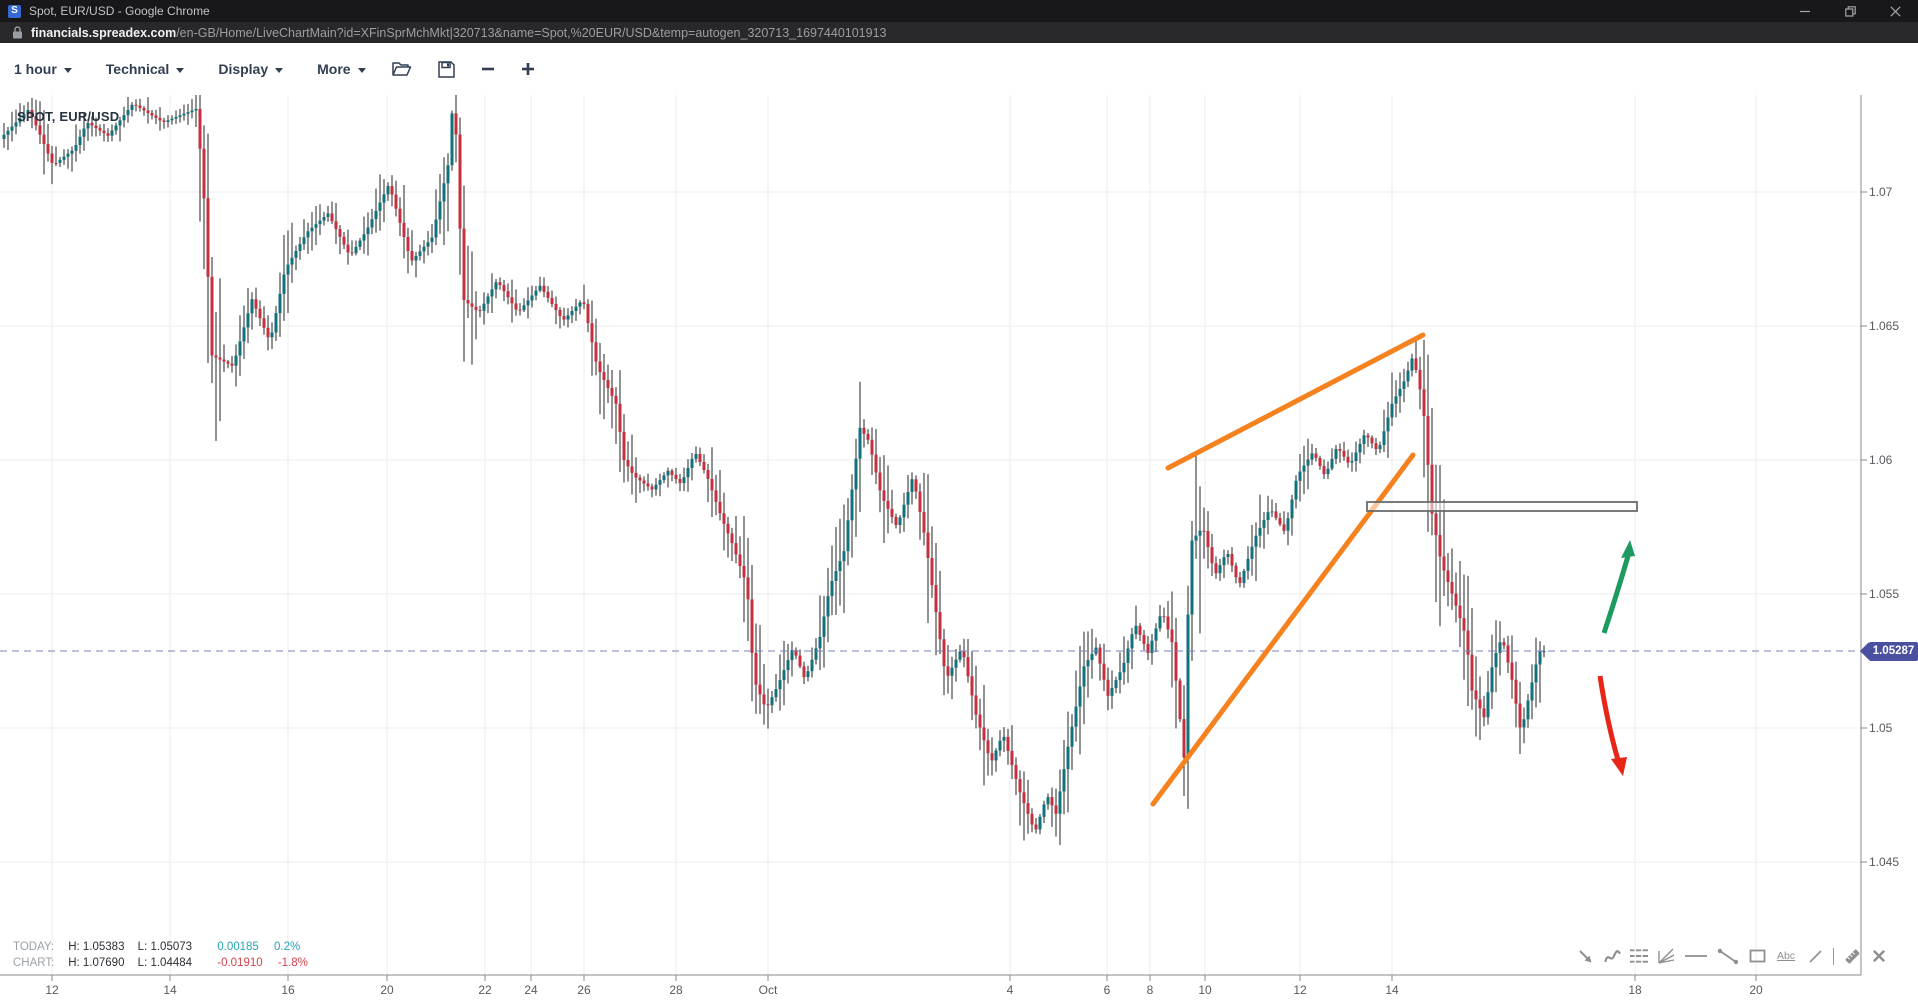 This screenshot has height=1001, width=1918. What do you see at coordinates (1696, 956) in the screenshot?
I see `horizontal-line-tool-icon` at bounding box center [1696, 956].